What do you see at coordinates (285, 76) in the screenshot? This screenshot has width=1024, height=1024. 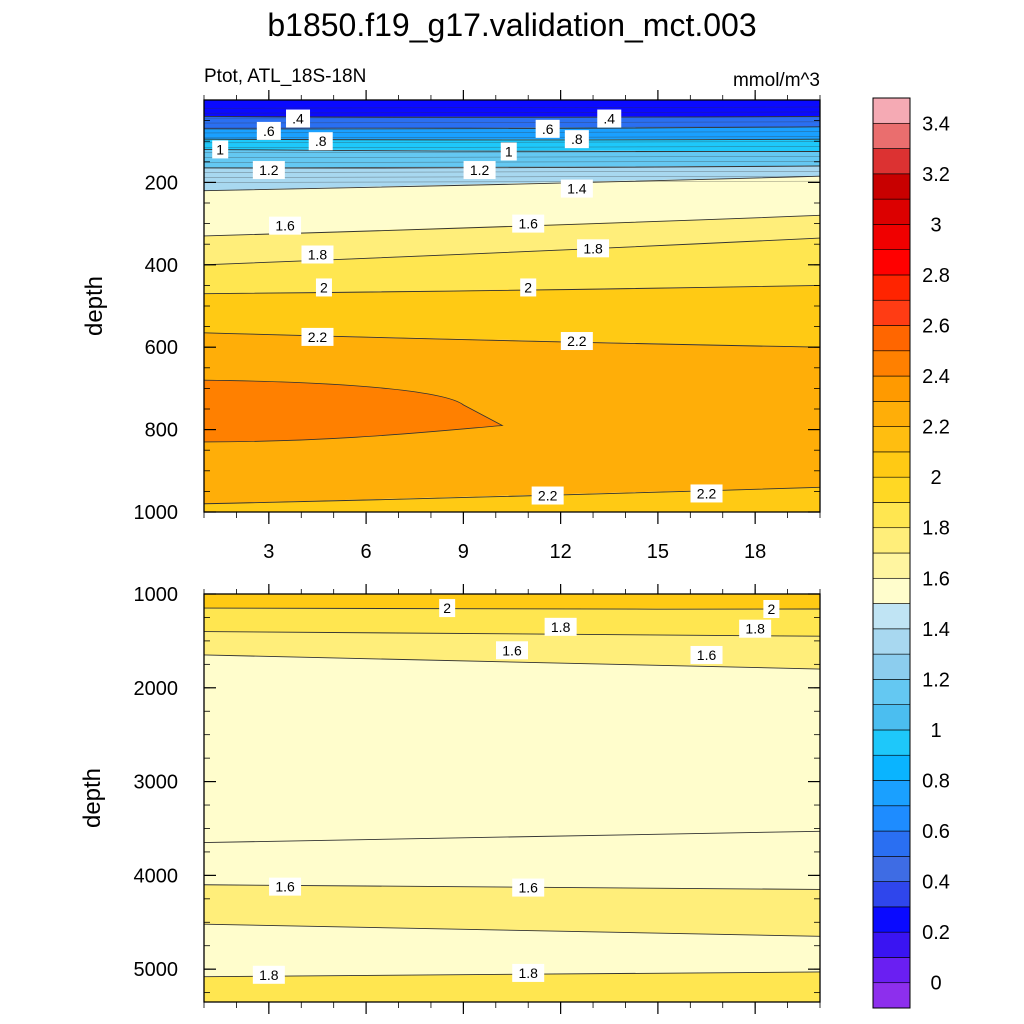 I see `variable-label: Ptot, ATL_18S-18N` at bounding box center [285, 76].